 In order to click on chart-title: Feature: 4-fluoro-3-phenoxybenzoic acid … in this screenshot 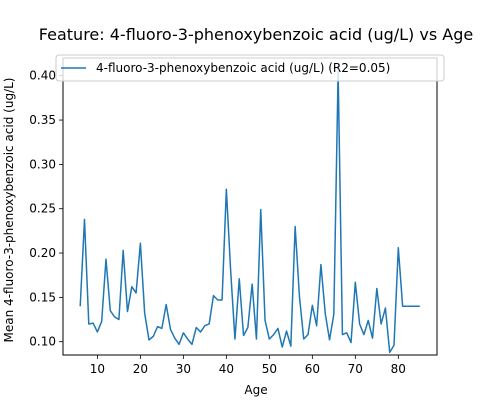, I will do `click(256, 34)`.